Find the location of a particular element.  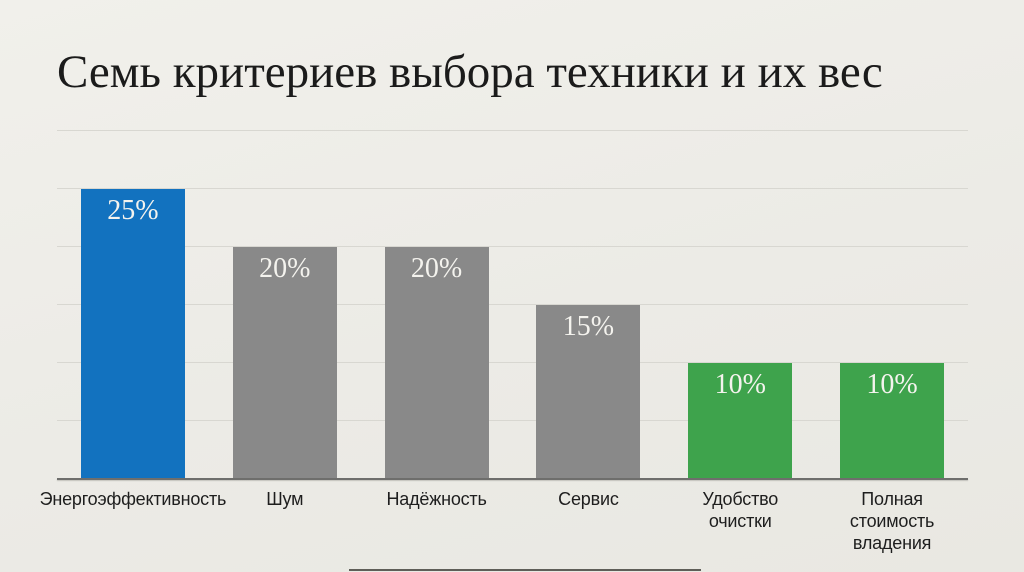

bar-3: 20% is located at coordinates (436, 363).